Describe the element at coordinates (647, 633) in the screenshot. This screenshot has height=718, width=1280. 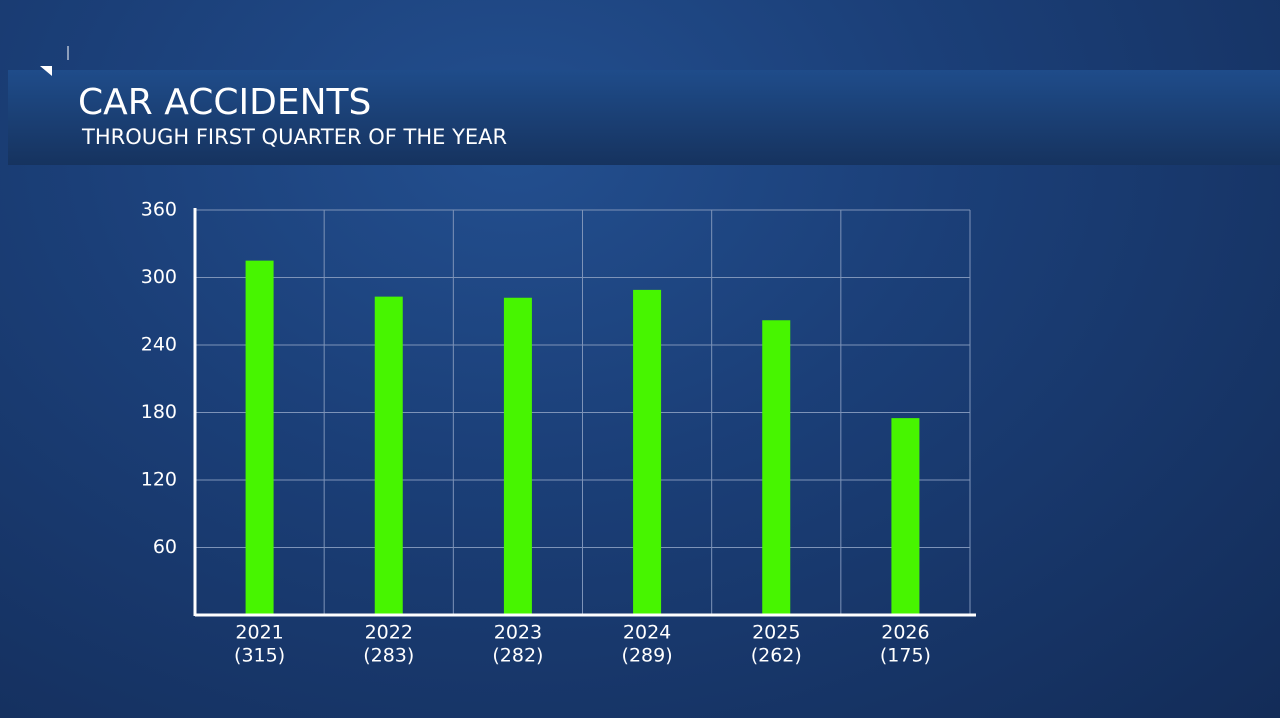
I see `x-tick-label: 2024` at that location.